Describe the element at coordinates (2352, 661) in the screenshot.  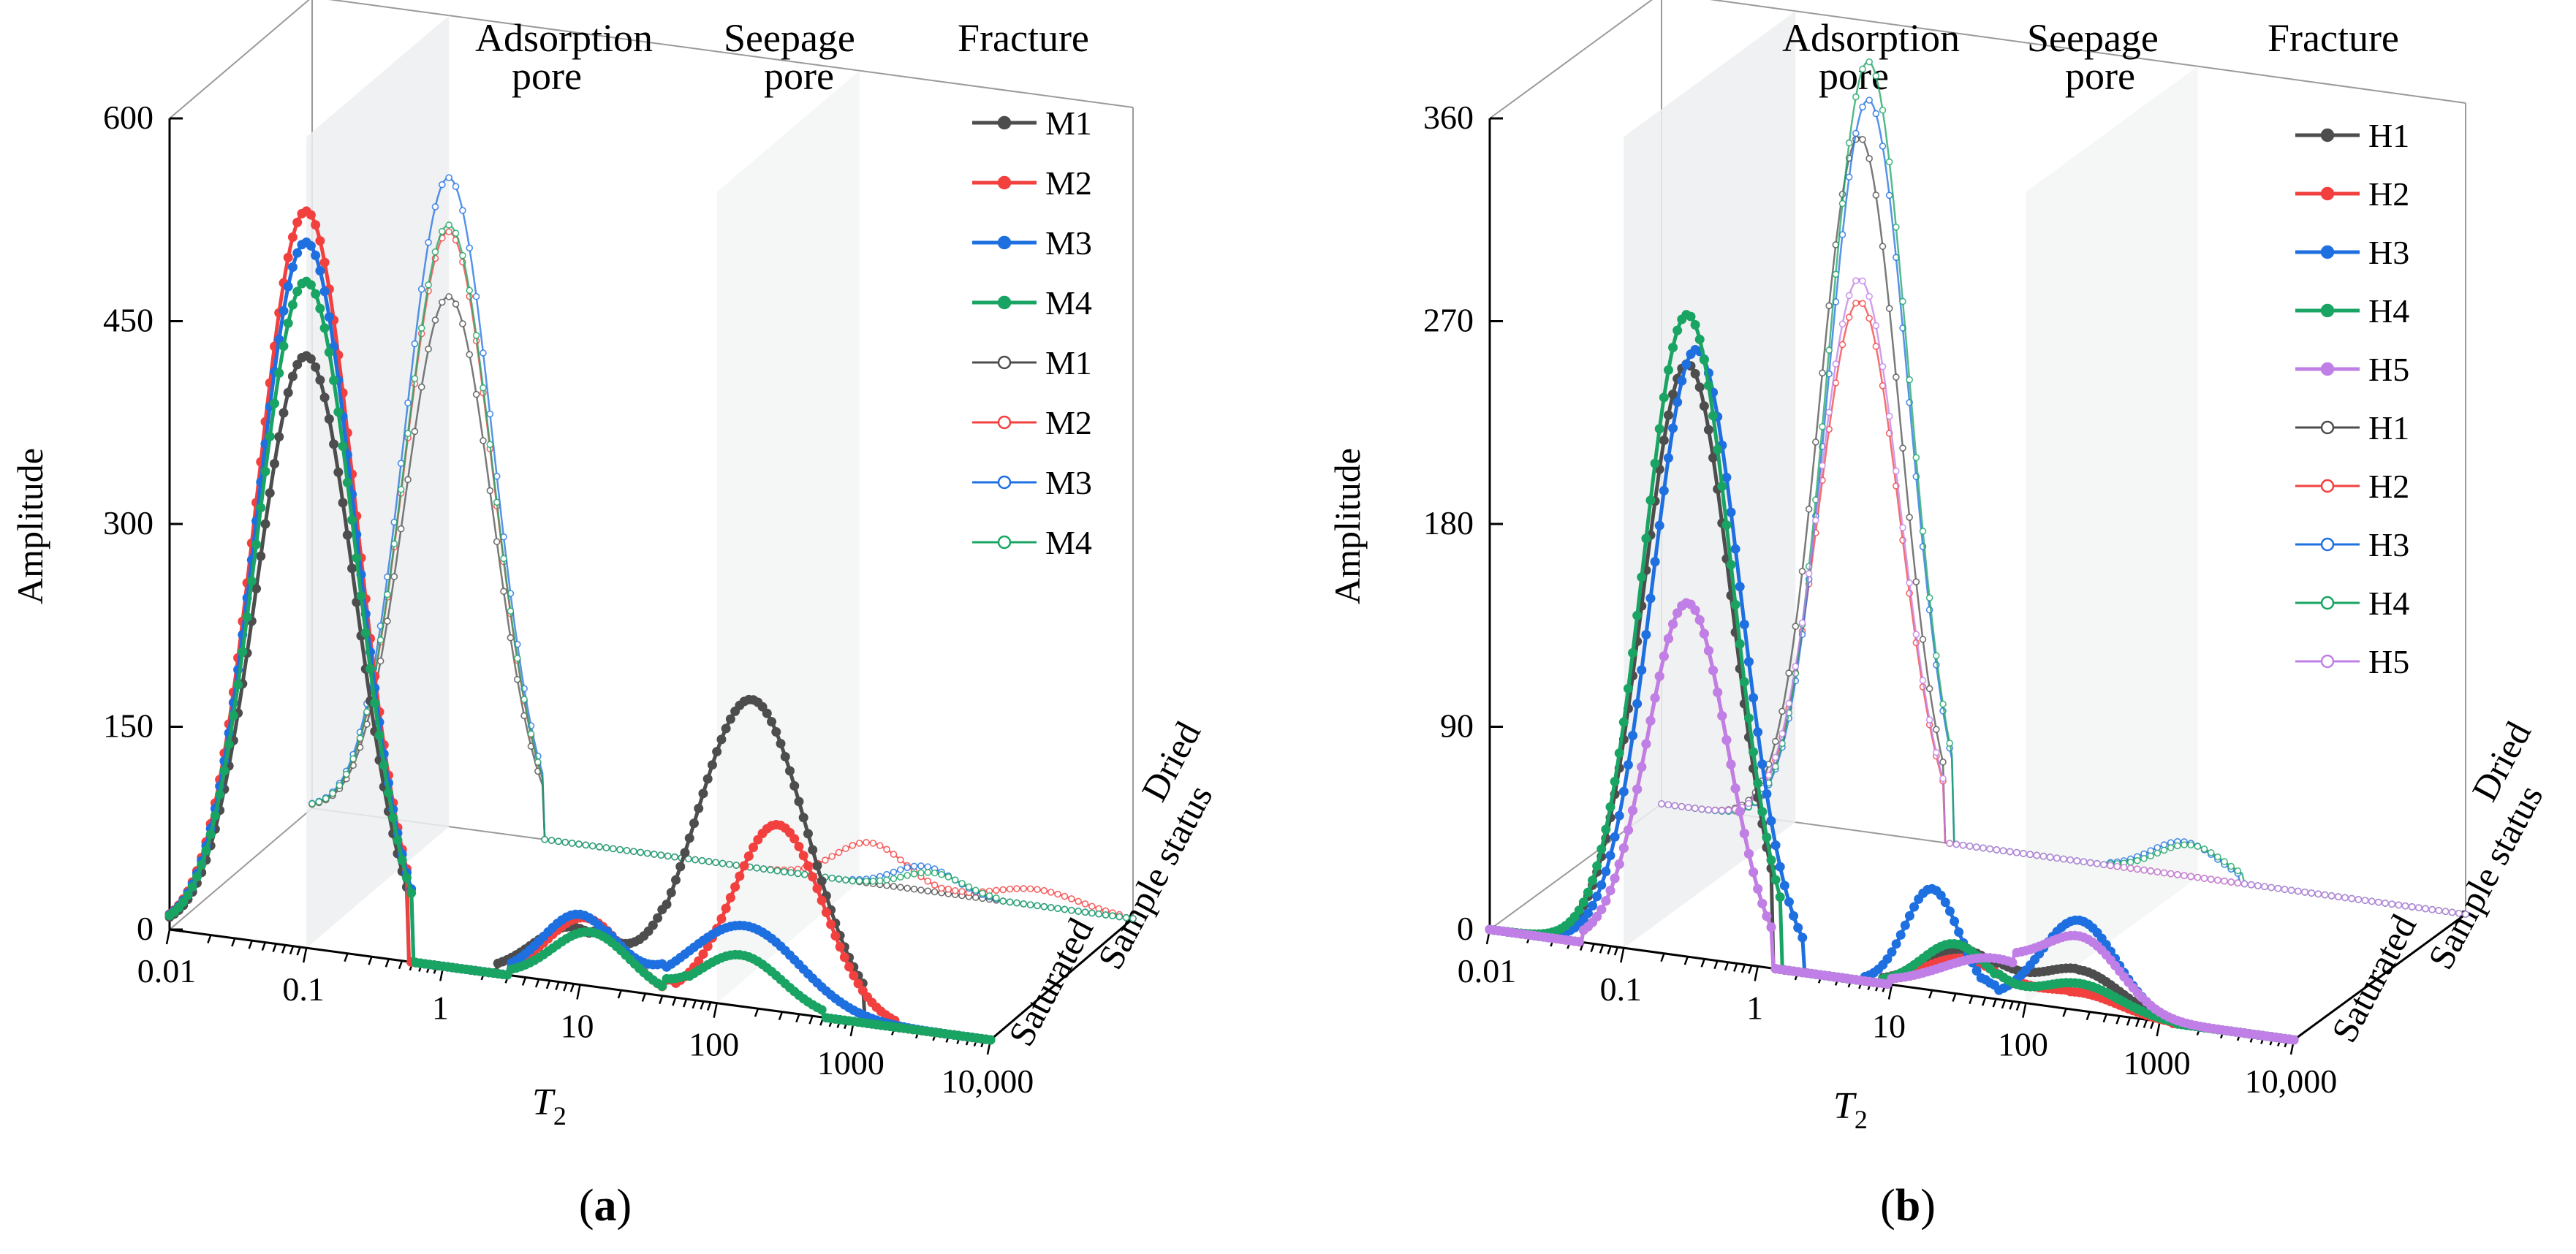
I see `legend-item: H5` at that location.